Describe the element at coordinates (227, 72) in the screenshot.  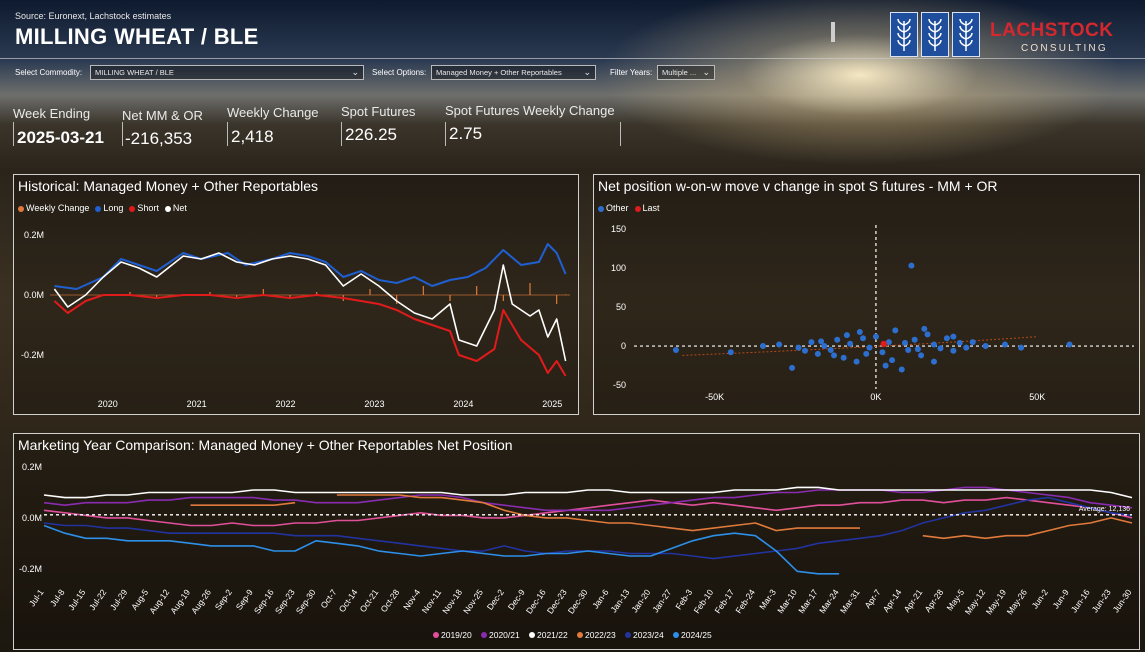
I see `commodity-select: MILLING WHEAT / BLE ⌄` at that location.